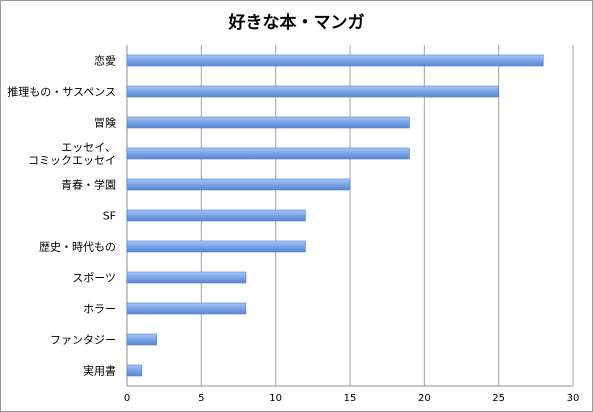  What do you see at coordinates (61, 92) in the screenshot?
I see `category-label-1: 推理もの・サスペンス` at bounding box center [61, 92].